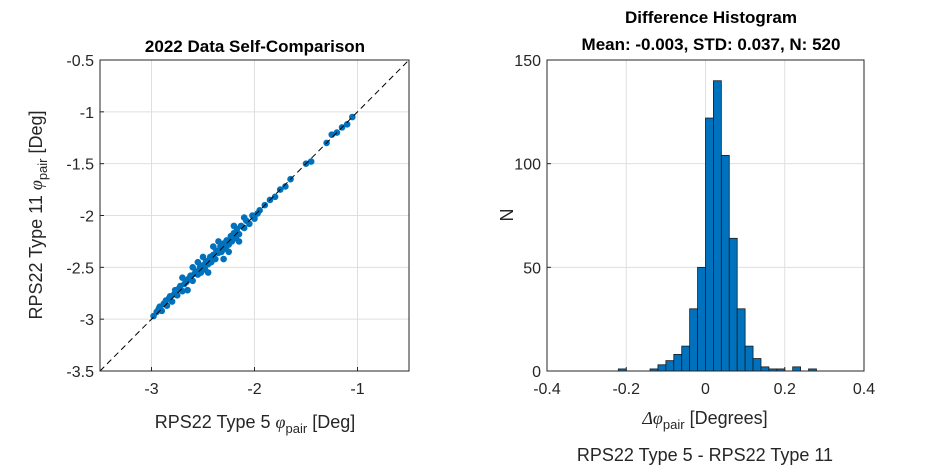  I want to click on scatter-y-tick-label: -2, so click(87, 217).